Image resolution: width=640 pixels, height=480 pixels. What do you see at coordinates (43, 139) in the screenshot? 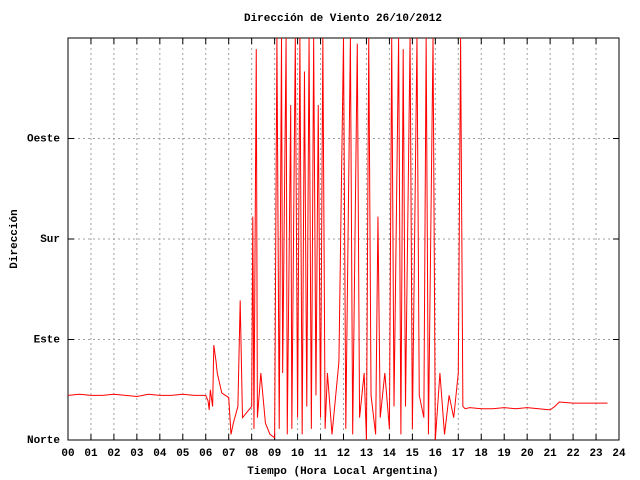
I see `y-tick-label: Oeste` at bounding box center [43, 139].